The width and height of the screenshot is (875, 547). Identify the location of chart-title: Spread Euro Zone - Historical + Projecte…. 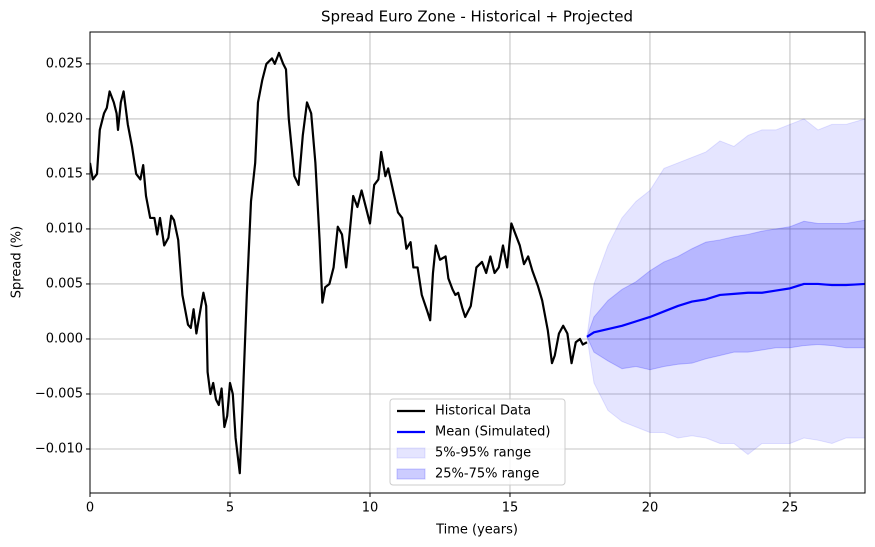
(477, 17).